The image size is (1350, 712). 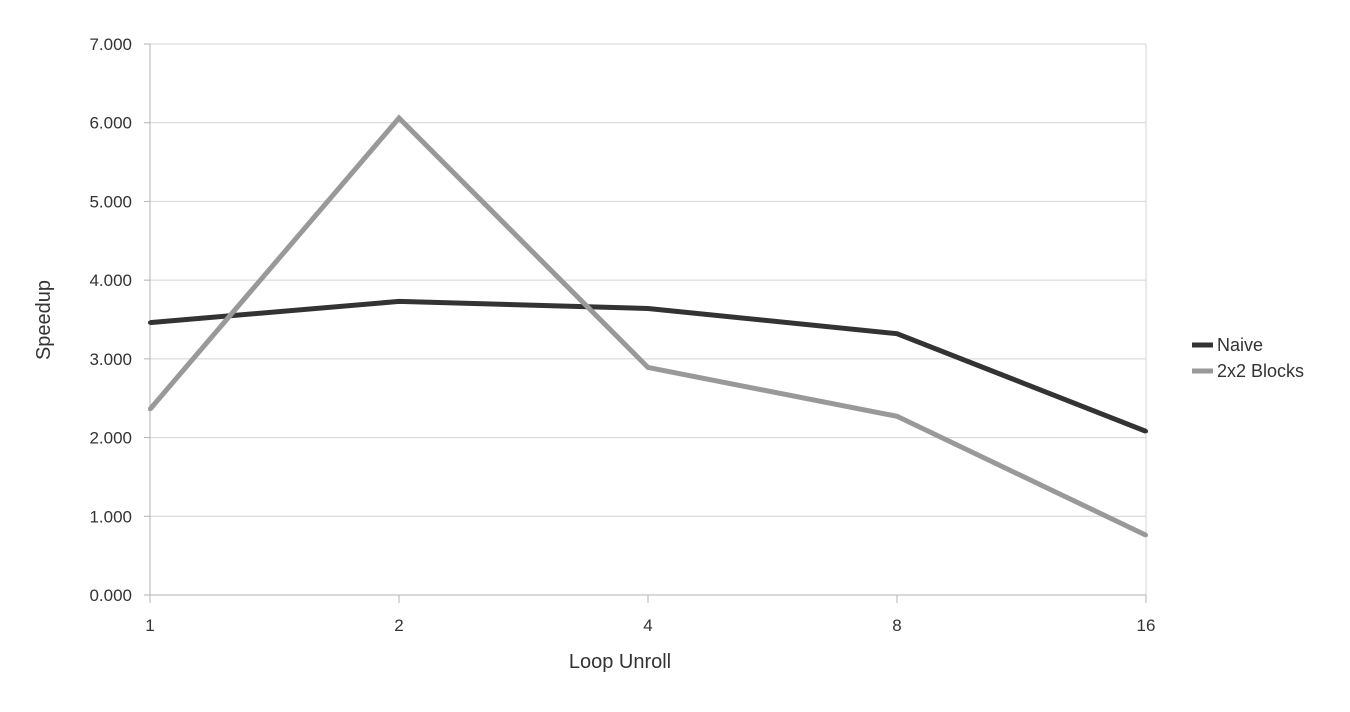 I want to click on y-axis-ticks: 0.000 1.000 2.000 3.000 4.000 5.000 6.000 7.000, so click(x=119, y=320).